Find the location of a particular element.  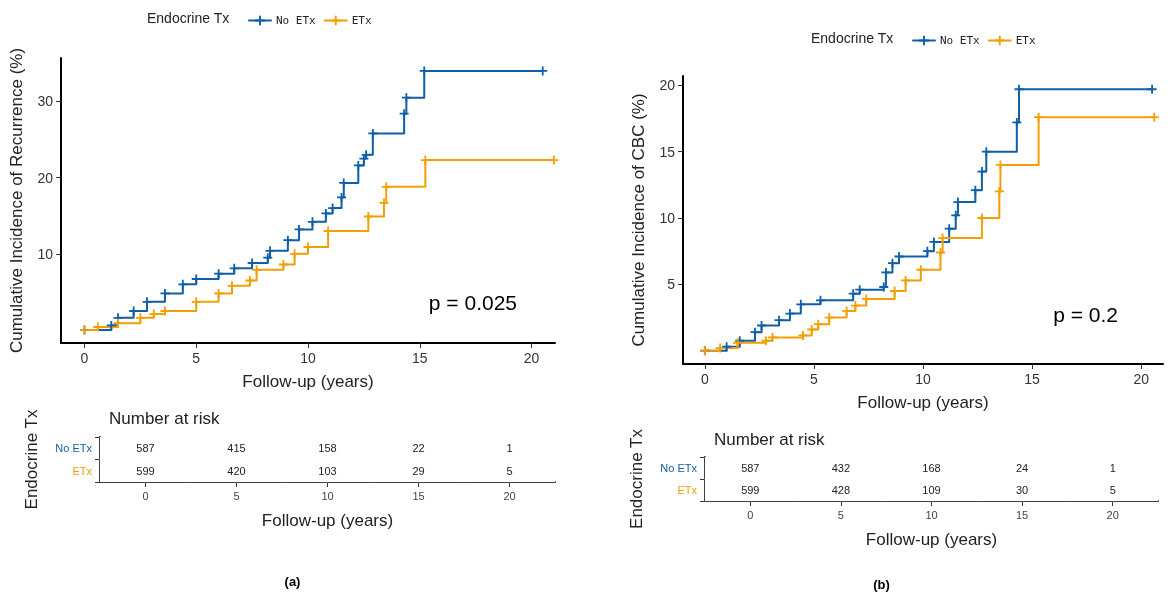

data-label: 24 is located at coordinates (1022, 468).